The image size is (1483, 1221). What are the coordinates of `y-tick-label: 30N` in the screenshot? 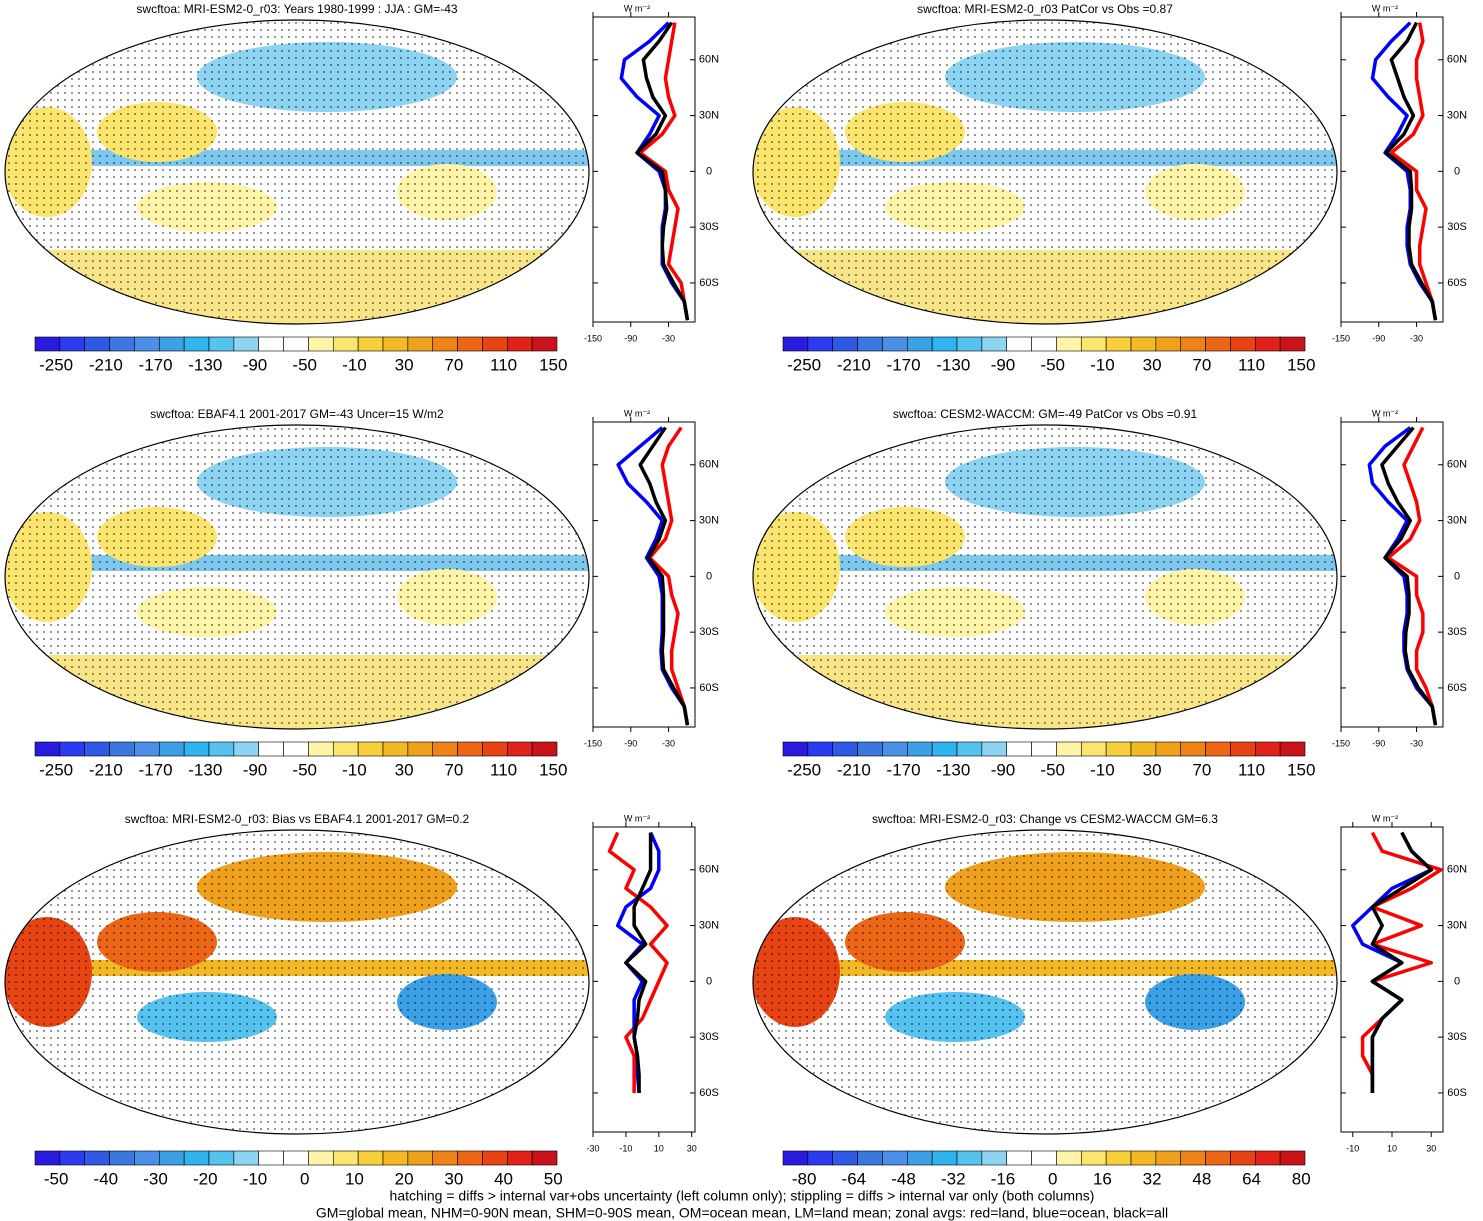 It's located at (709, 520).